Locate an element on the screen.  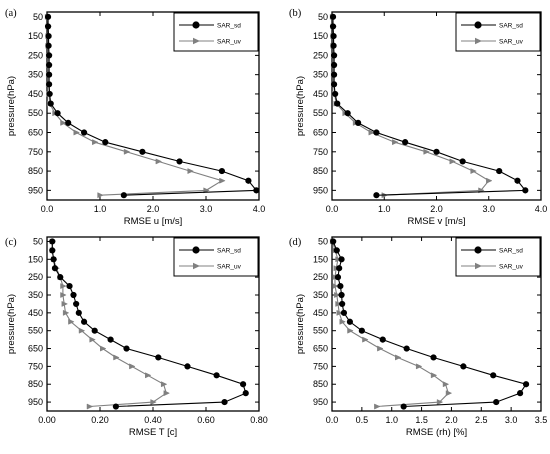
y-tick-label: 450 is located at coordinates (320, 313).